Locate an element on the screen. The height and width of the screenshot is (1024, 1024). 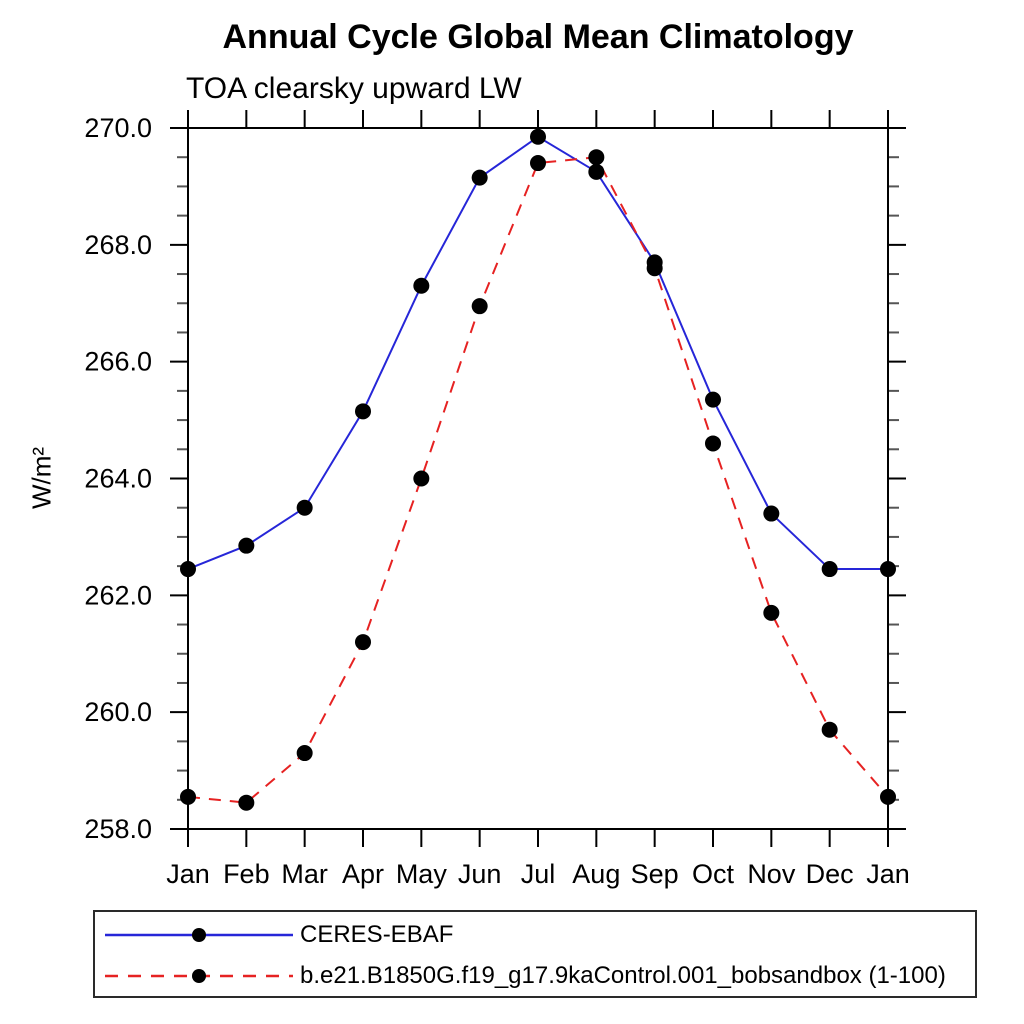
x-axis-tick-label: Dec is located at coordinates (830, 874).